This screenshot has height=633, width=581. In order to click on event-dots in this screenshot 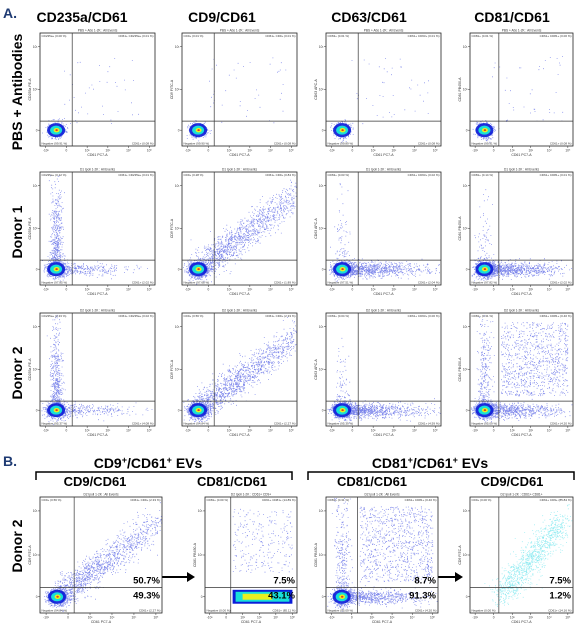, I will do `click(528, 555)`.